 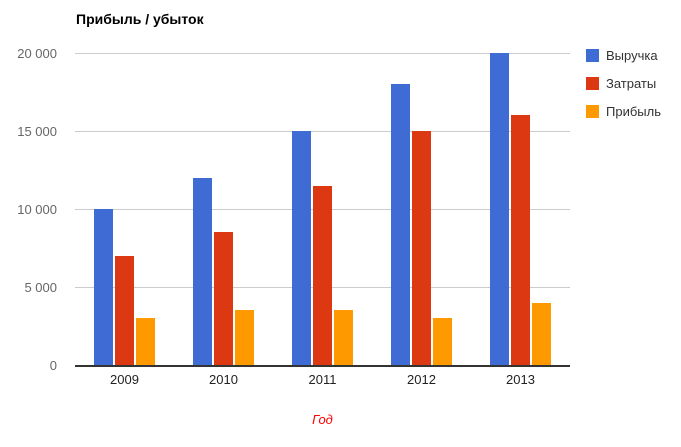 I want to click on legend-label-costs: Затраты, so click(x=631, y=83).